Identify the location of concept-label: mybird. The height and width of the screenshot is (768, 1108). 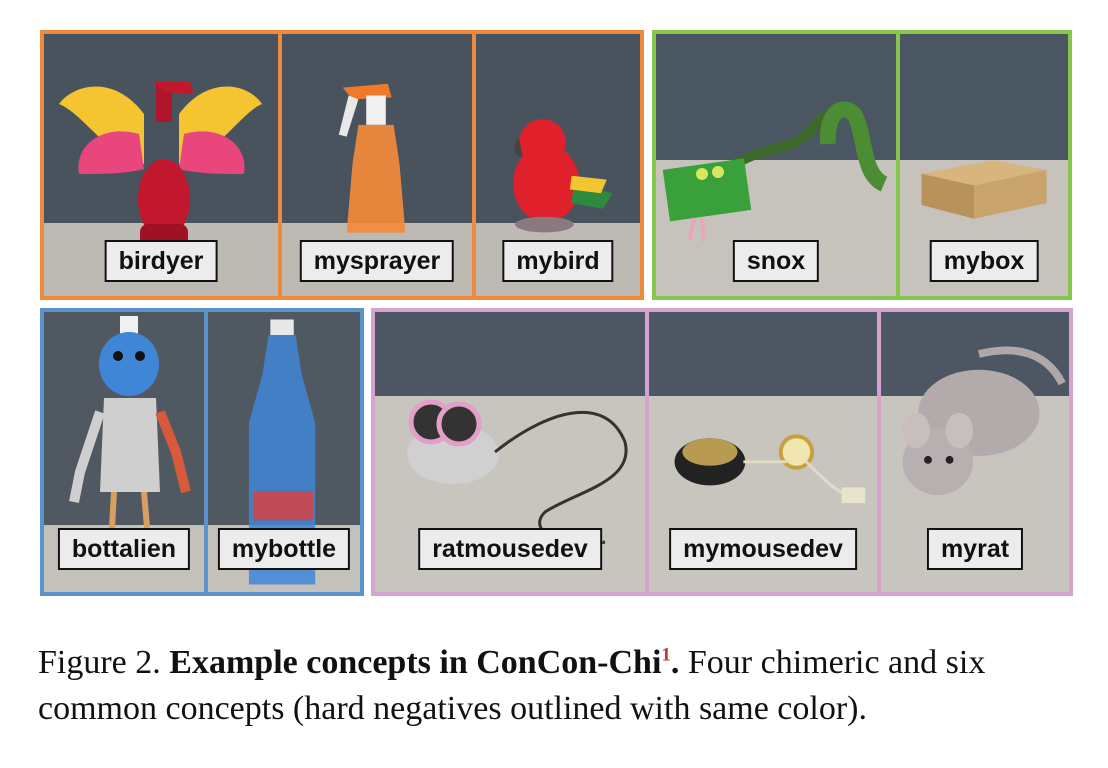
(558, 261).